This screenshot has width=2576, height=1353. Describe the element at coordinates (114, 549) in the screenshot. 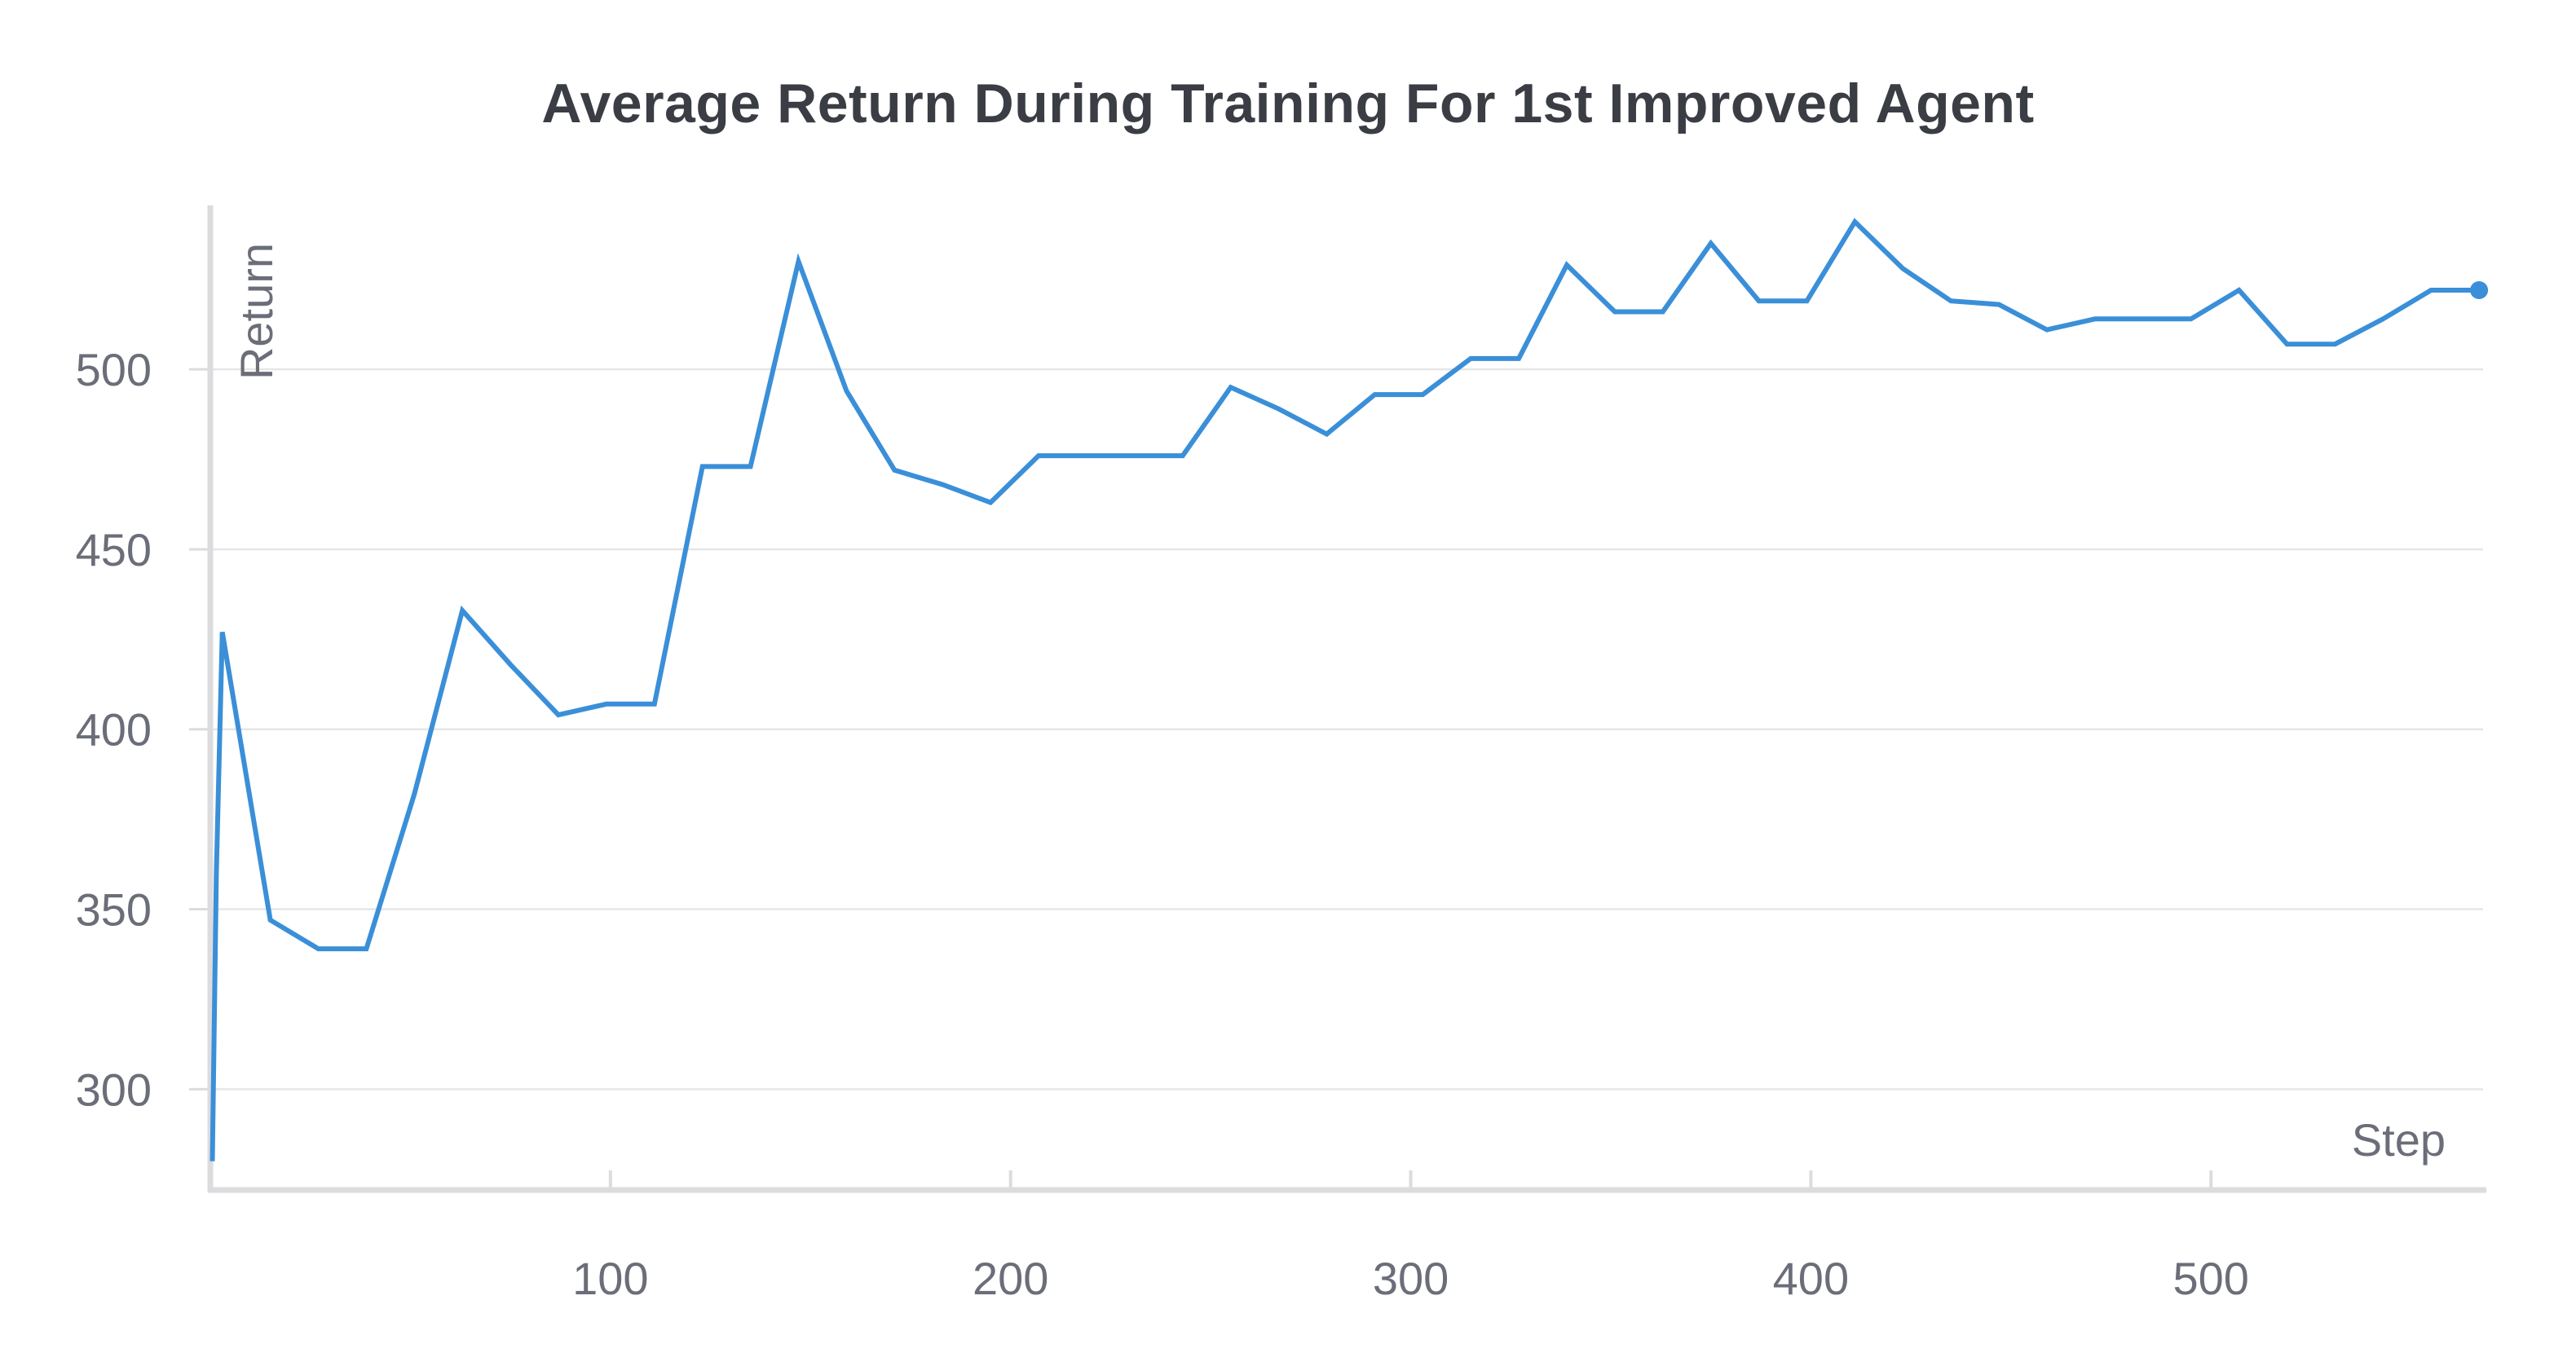

I see `y-tick-label: 450` at that location.